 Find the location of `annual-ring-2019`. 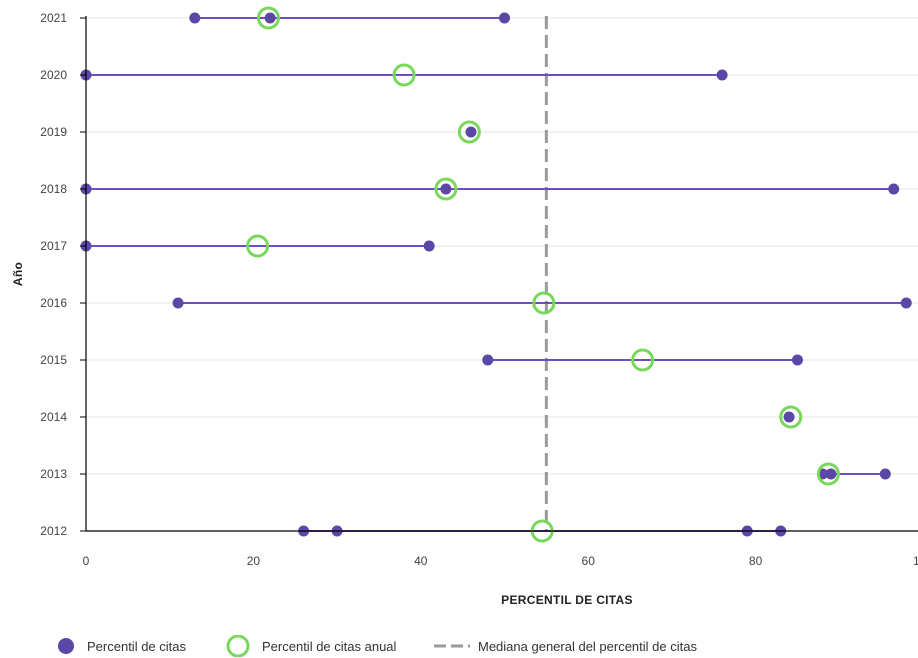

annual-ring-2019 is located at coordinates (469, 132).